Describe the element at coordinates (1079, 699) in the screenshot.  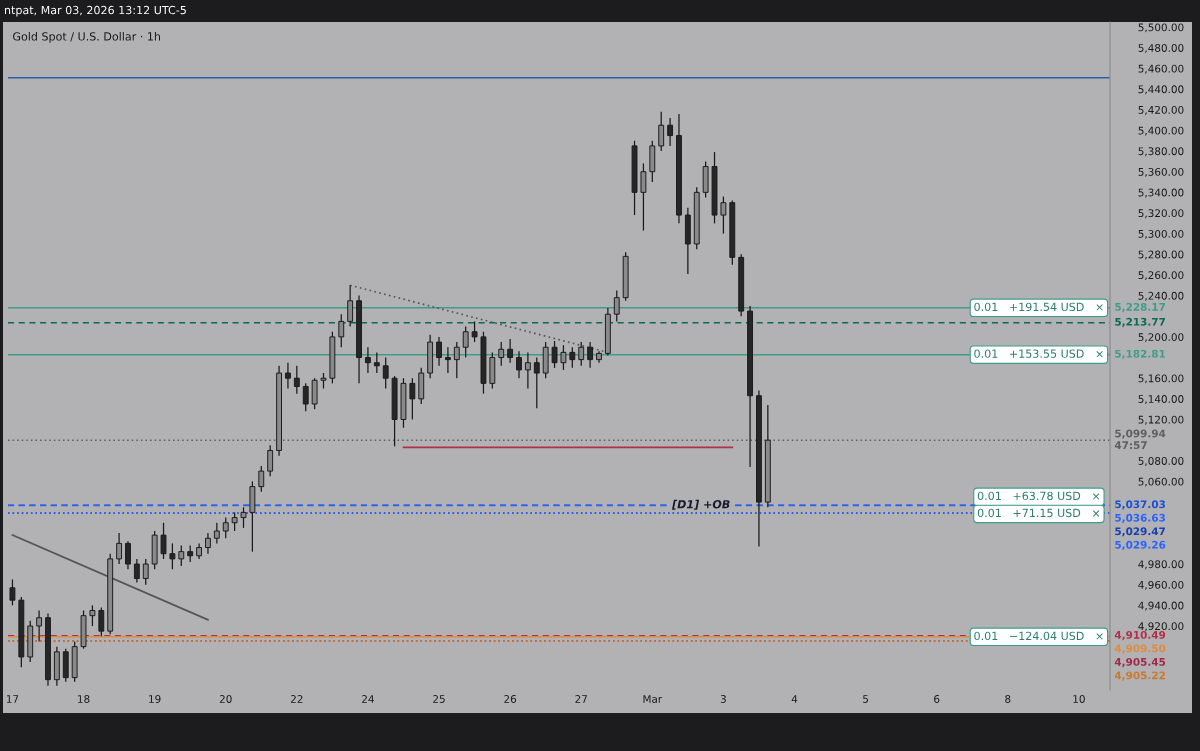
I see `x-tick-label: 10` at that location.